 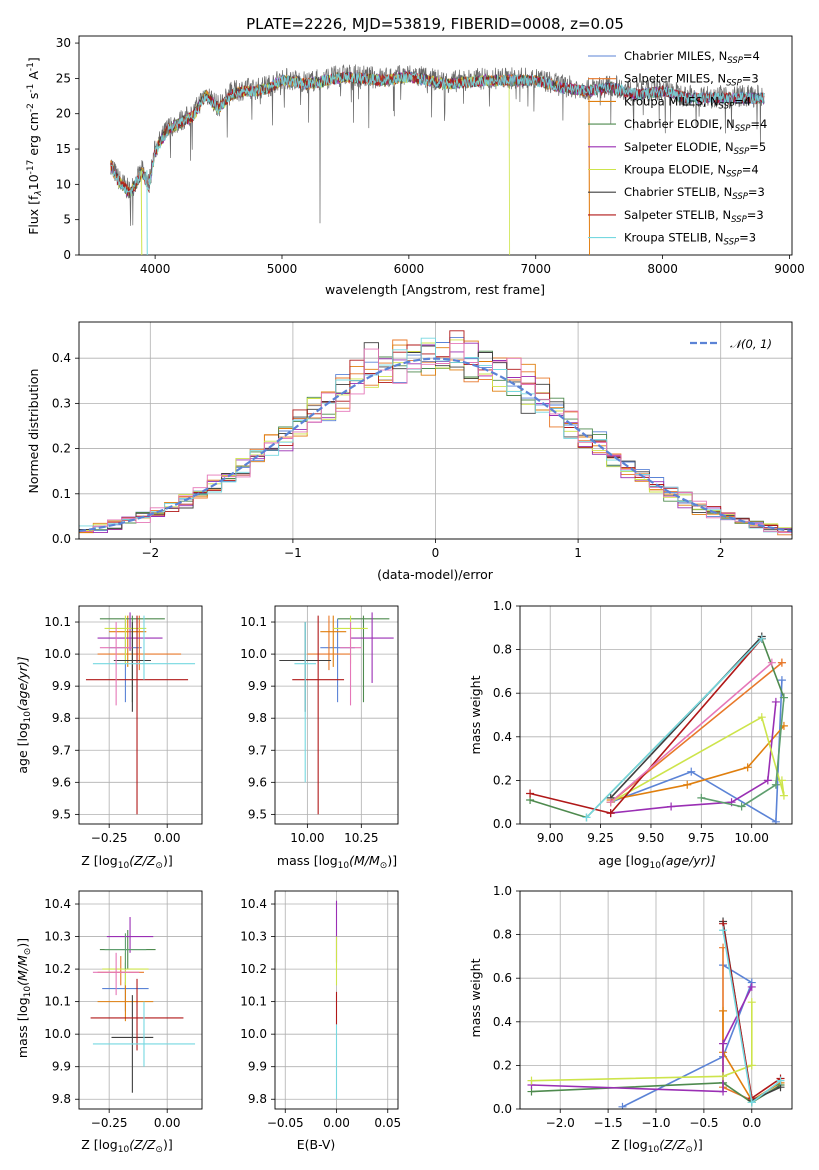 I want to click on spectrum-model-line, so click(x=437, y=134).